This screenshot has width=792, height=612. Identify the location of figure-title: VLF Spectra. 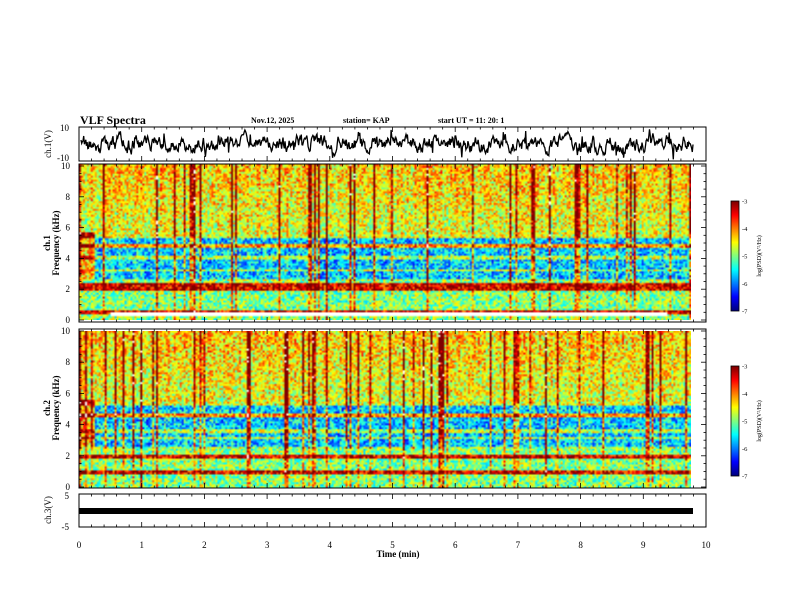
(113, 120).